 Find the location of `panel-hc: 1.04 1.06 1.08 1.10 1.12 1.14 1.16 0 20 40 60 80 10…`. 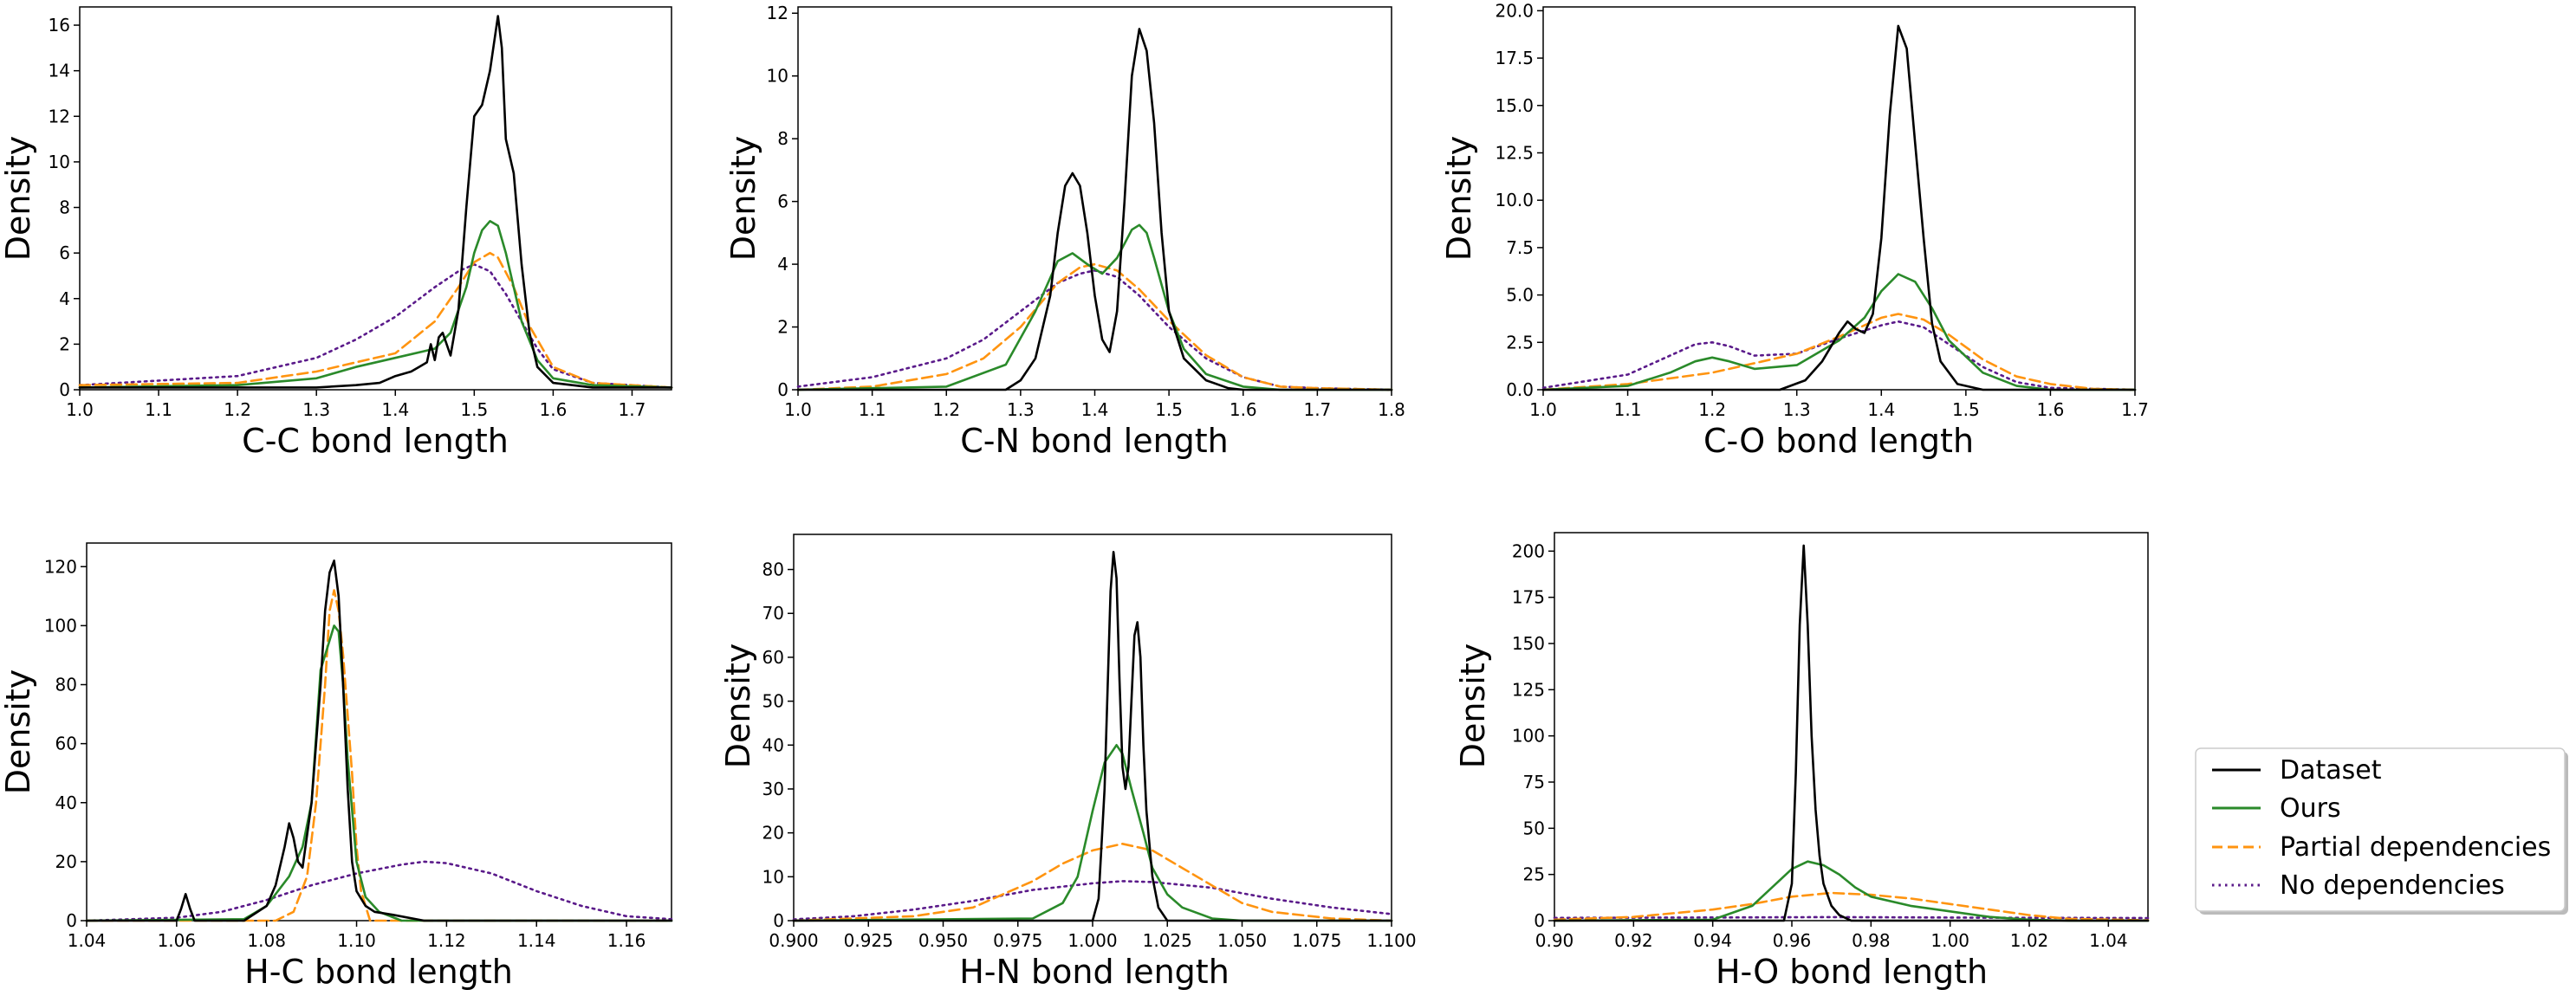

panel-hc: 1.04 1.06 1.08 1.10 1.12 1.14 1.16 0 20 40 60 80 10… is located at coordinates (336, 766).